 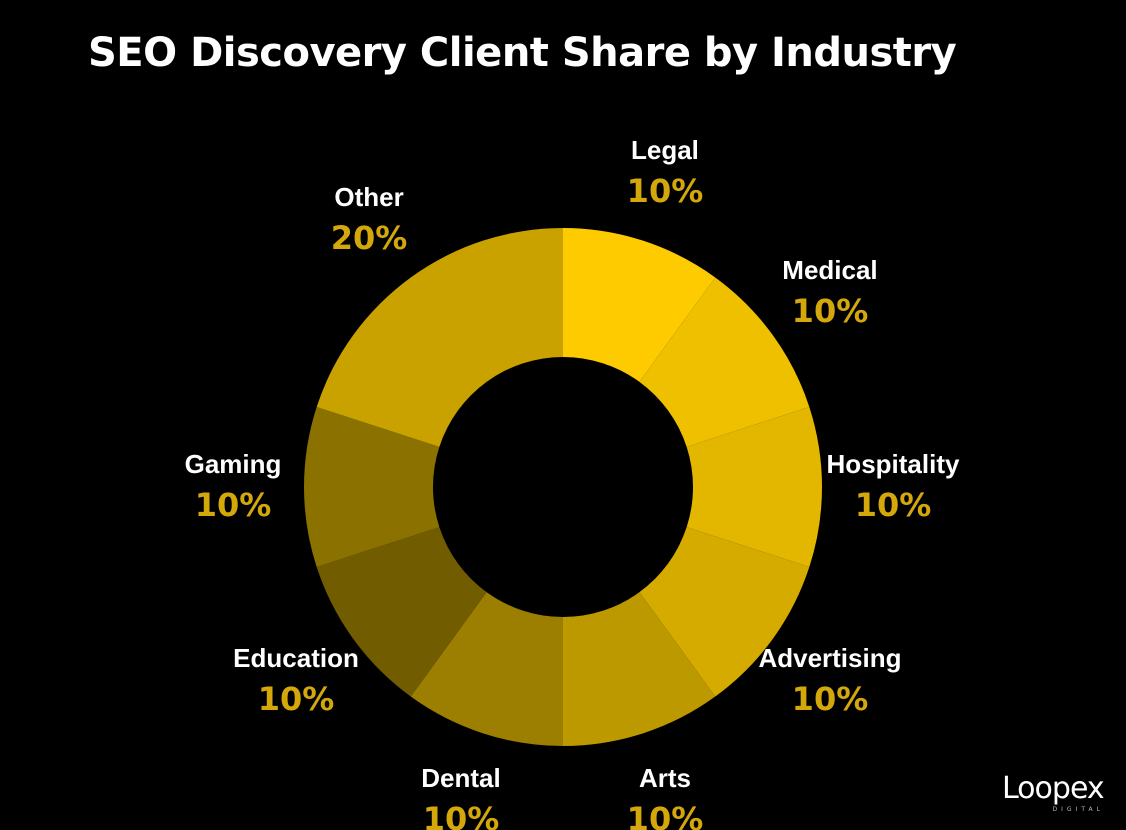 I want to click on slice-label-advertising: Advertising 10%, so click(x=830, y=680).